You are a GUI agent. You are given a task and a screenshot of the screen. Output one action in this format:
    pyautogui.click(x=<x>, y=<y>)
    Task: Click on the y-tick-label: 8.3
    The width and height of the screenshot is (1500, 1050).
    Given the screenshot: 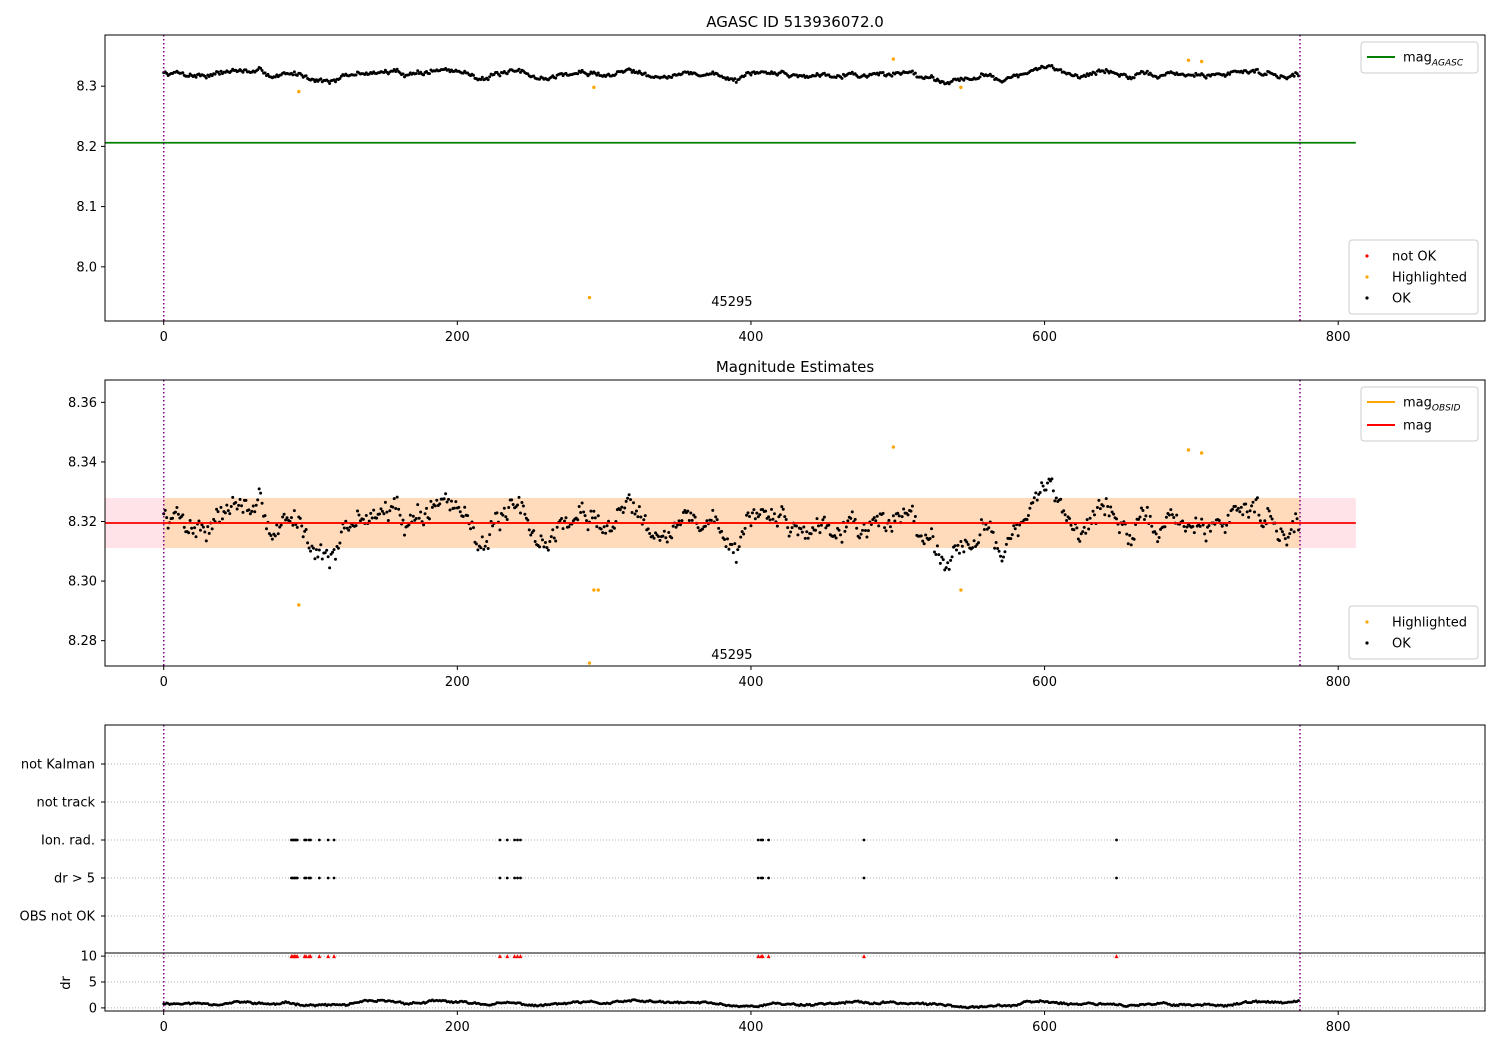 What is the action you would take?
    pyautogui.click(x=86, y=87)
    